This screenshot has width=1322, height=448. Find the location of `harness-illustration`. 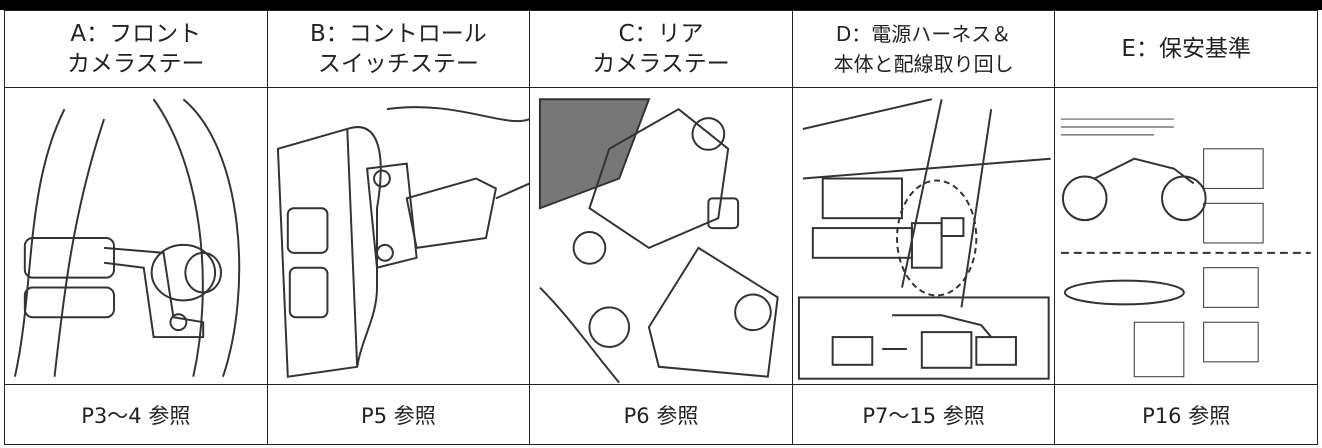

harness-illustration is located at coordinates (924, 239).